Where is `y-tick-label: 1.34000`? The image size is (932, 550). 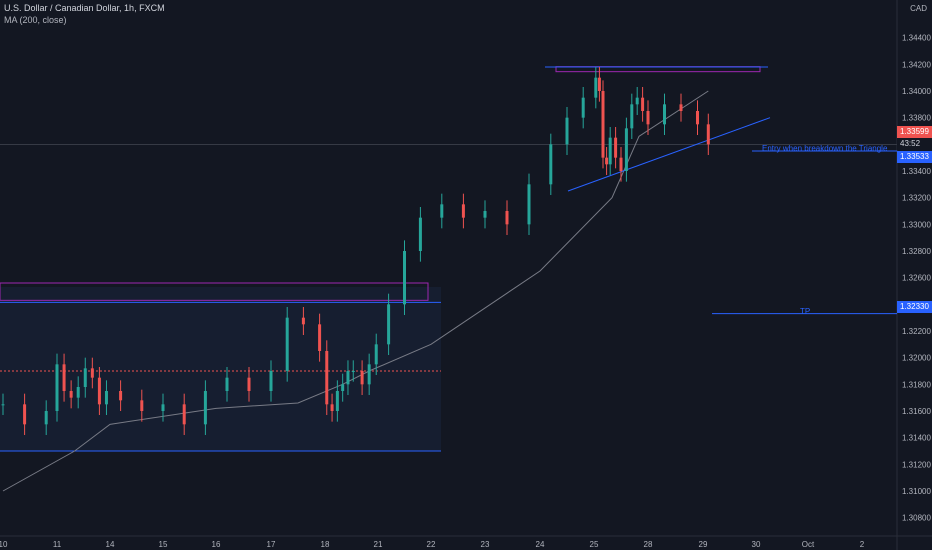 y-tick-label: 1.34000 is located at coordinates (916, 91).